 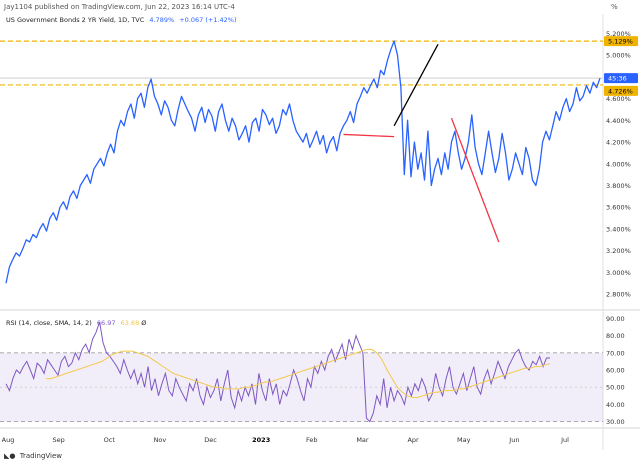 I want to click on x-tick-label: Nov, so click(x=160, y=440).